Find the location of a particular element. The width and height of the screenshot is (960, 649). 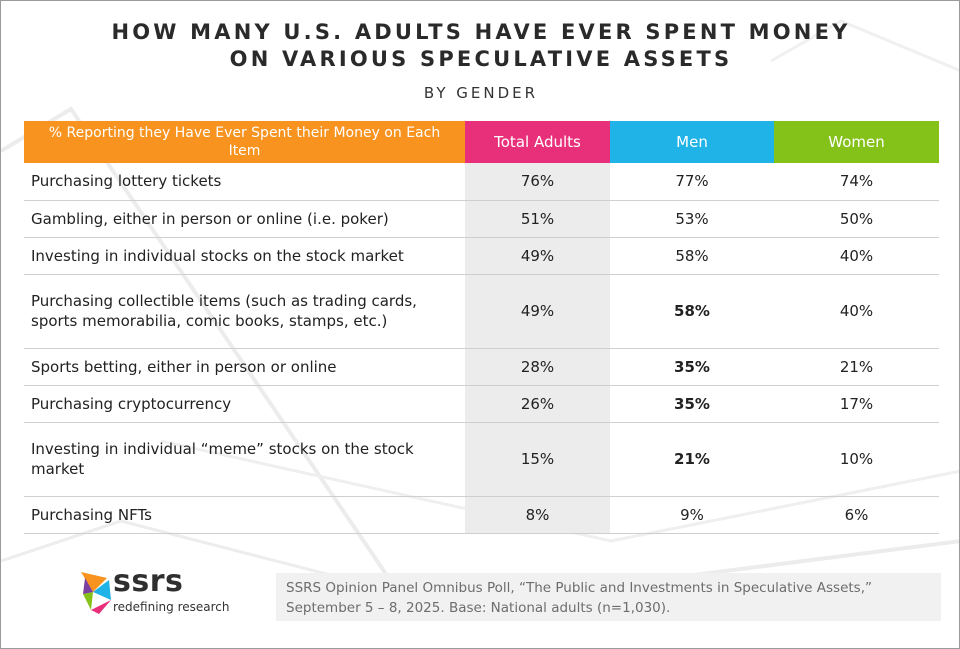

ssrs-logo-icon is located at coordinates (96, 593).